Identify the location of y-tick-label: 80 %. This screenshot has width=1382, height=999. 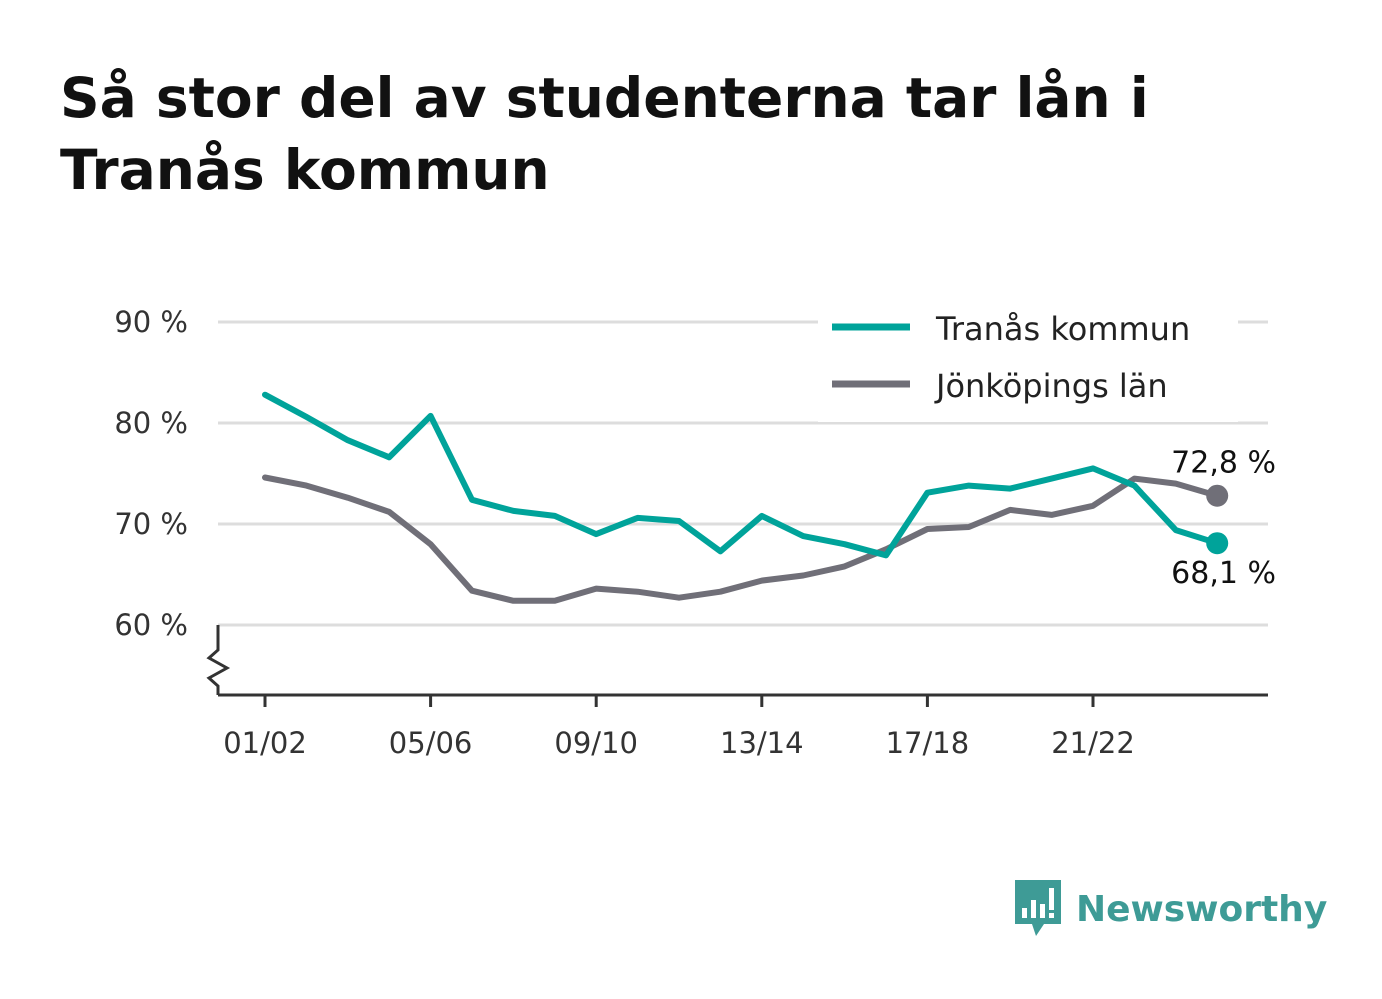
(151, 423).